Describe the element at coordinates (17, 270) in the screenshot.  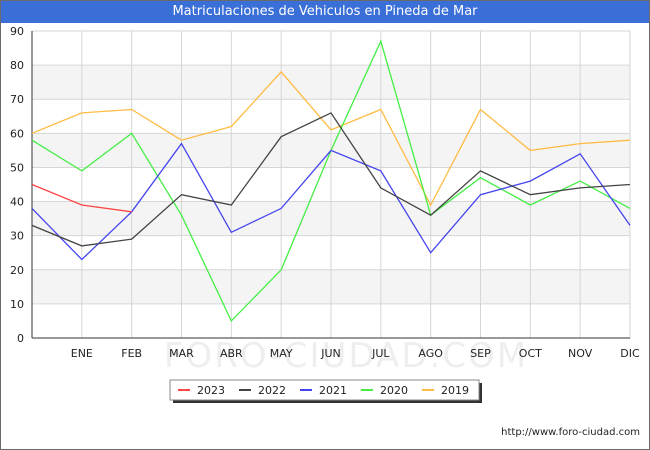
I see `y-tick-label: 20` at that location.